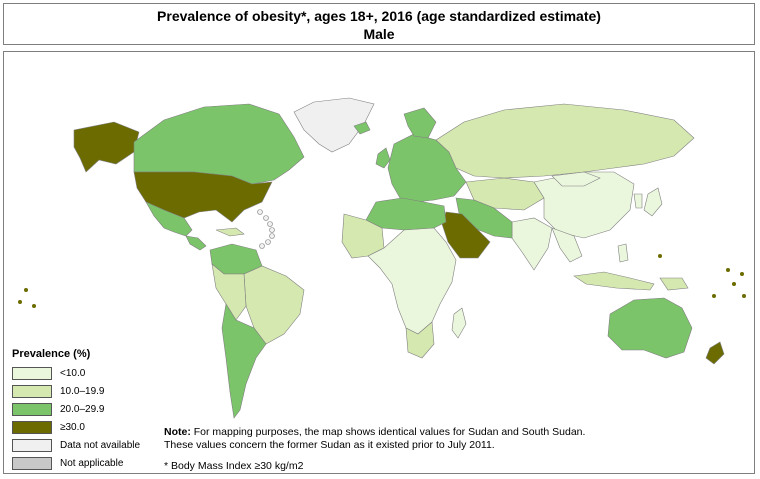 Image resolution: width=760 pixels, height=479 pixels. Describe the element at coordinates (196, 243) in the screenshot. I see `region-central-america` at that location.